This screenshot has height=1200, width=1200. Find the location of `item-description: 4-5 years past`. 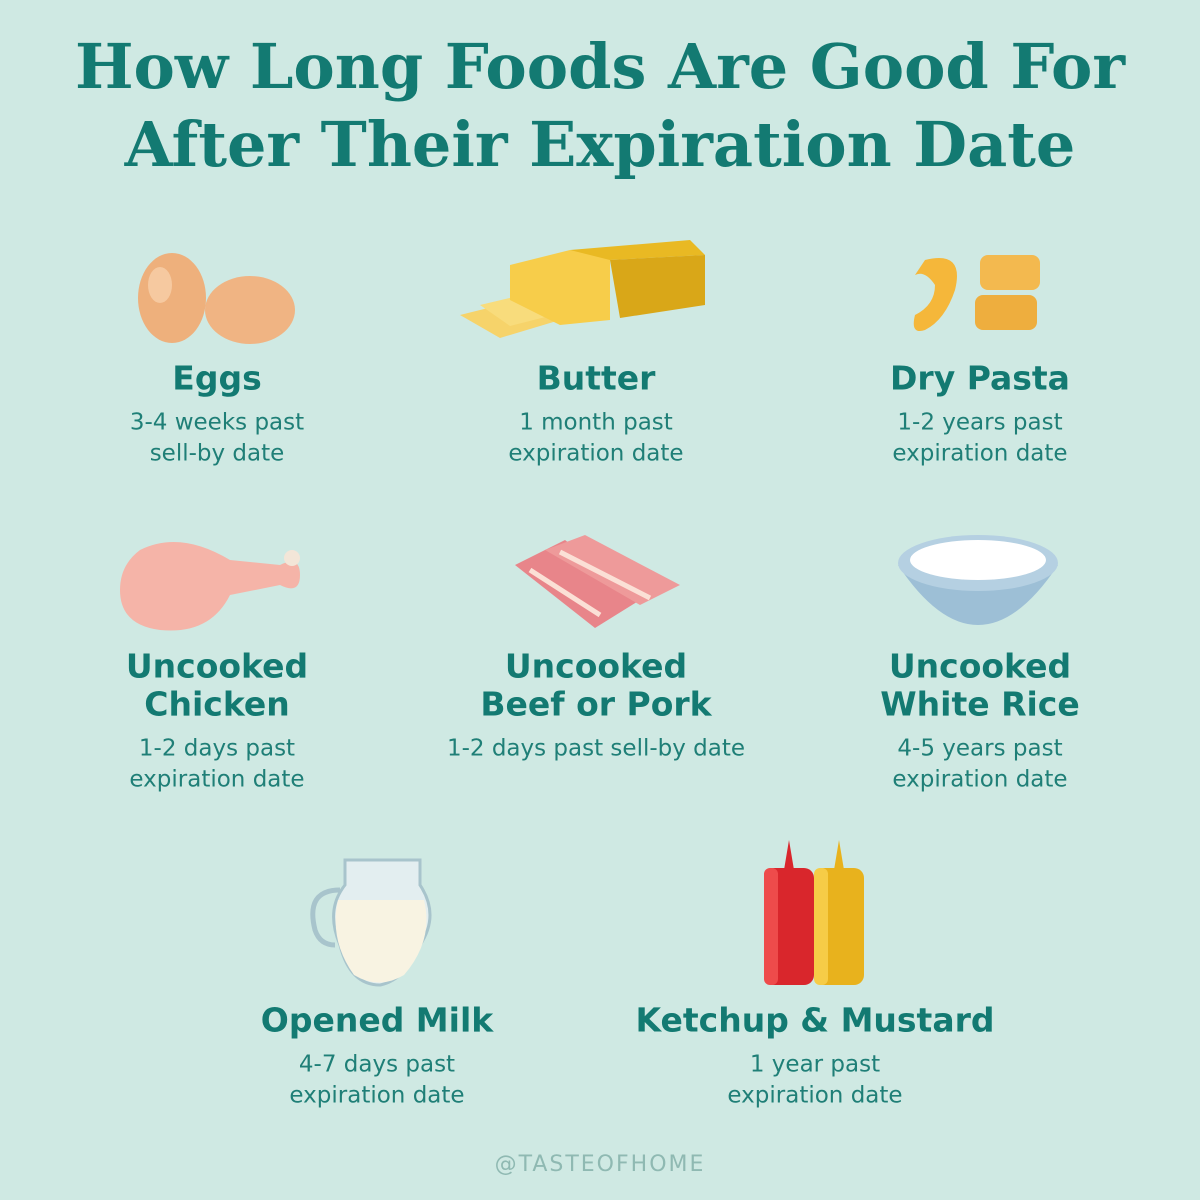

item-description: 4-5 years past is located at coordinates (979, 749).